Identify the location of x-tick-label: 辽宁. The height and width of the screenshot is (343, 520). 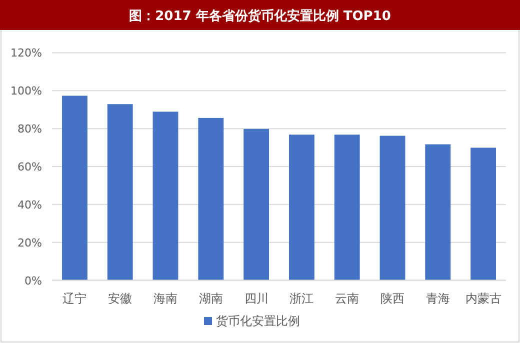
(74, 298).